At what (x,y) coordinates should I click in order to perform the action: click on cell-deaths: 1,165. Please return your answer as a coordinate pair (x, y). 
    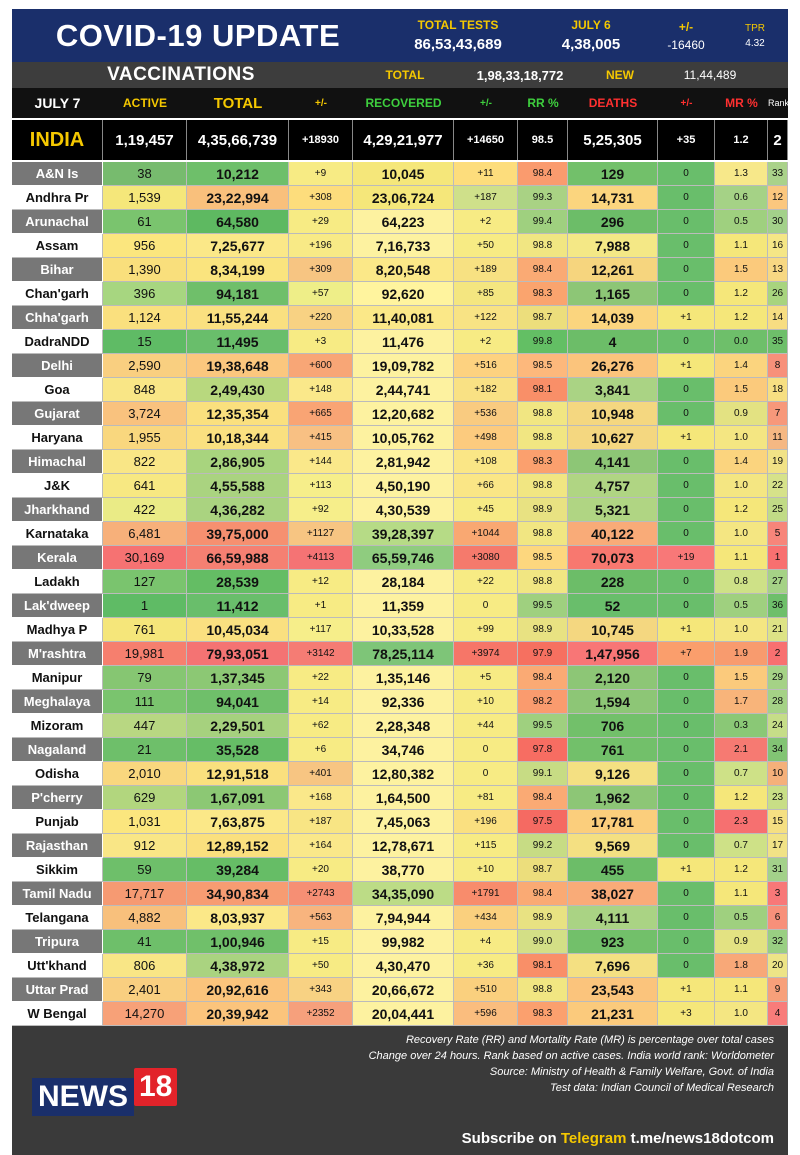
    Looking at the image, I should click on (613, 294).